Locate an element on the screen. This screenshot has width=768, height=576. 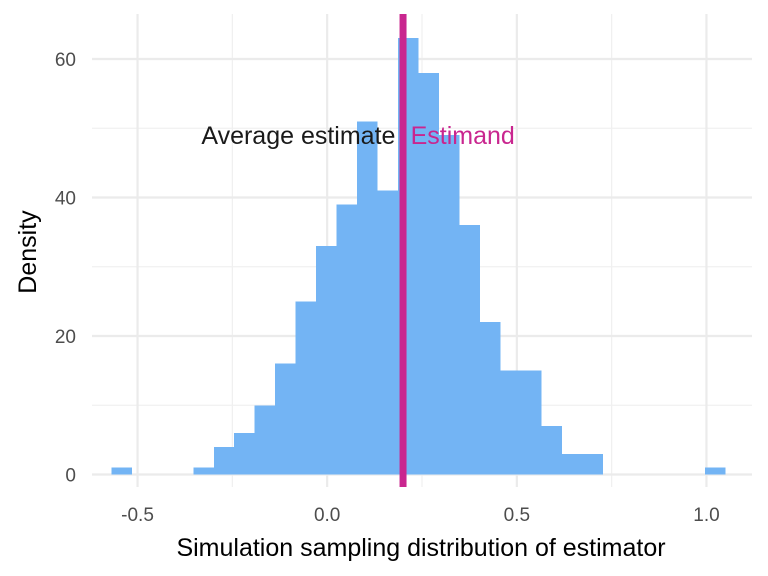
x-axis-ticks: -0.5 0.0 0.5 1.0 is located at coordinates (420, 515).